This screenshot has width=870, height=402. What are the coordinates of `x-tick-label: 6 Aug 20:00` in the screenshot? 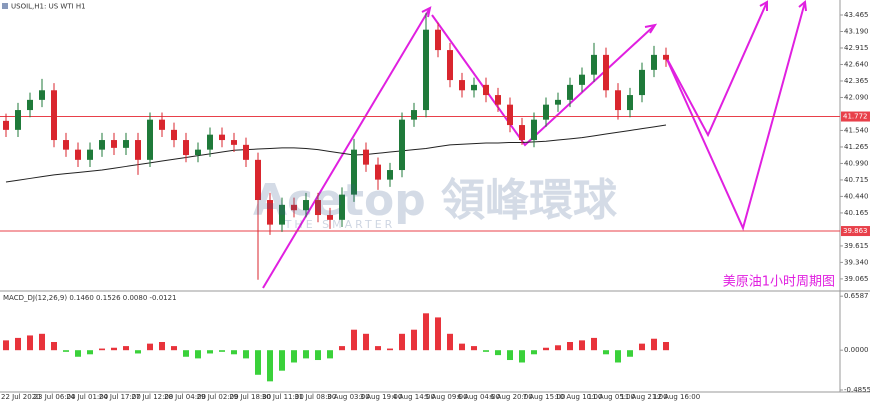 It's located at (511, 397).